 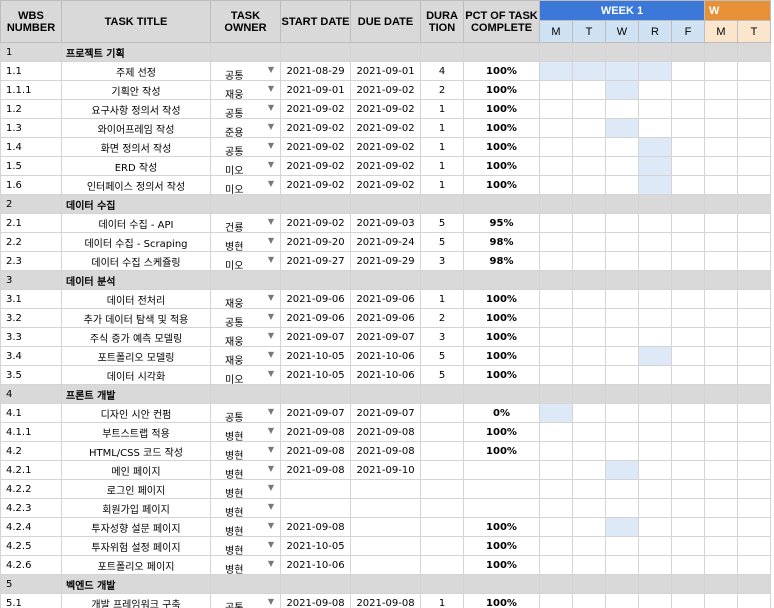 I want to click on wbs-number-cell: 3.3, so click(x=31, y=337).